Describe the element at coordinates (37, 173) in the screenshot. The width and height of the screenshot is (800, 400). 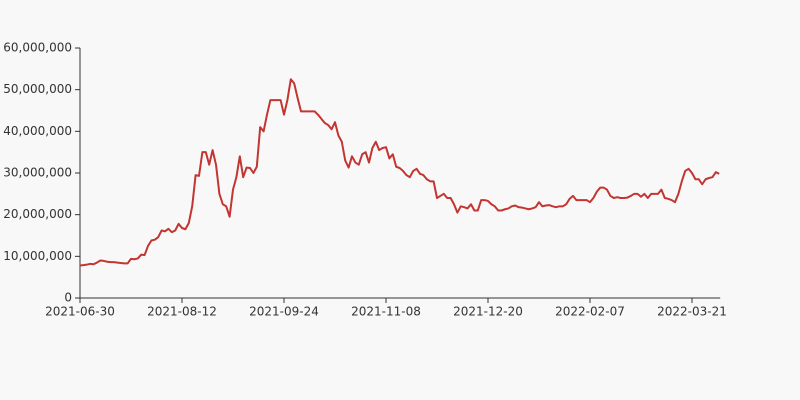
I see `y-tick-label: 30,000,000` at that location.